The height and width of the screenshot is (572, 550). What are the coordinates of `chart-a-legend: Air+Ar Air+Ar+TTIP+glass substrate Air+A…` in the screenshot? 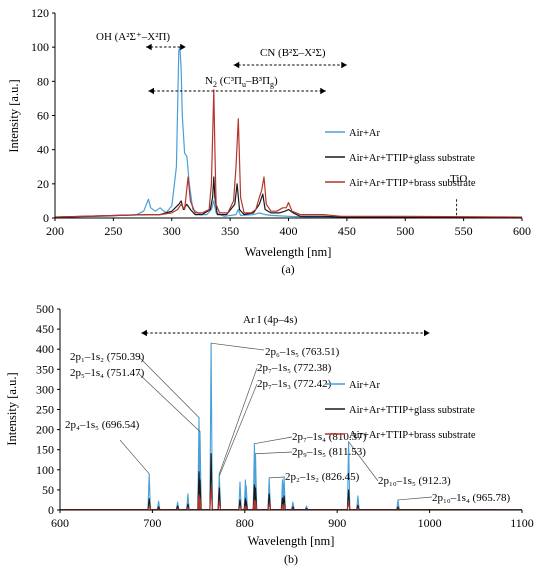 It's located at (400, 158).